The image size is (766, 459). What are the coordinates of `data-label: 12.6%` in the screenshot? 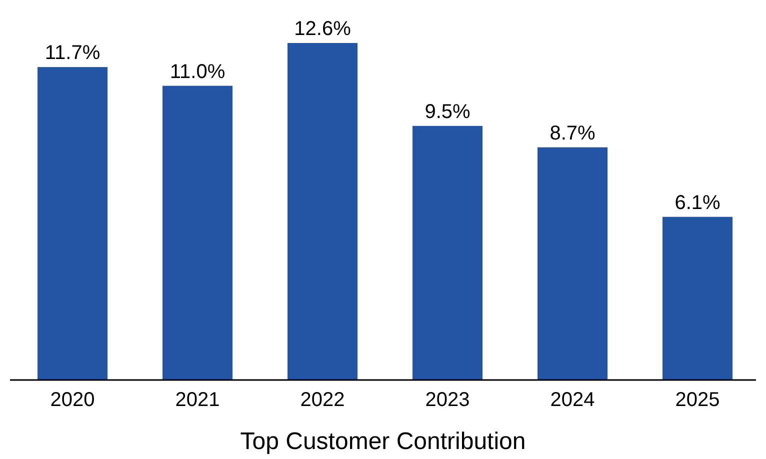 It's located at (323, 29).